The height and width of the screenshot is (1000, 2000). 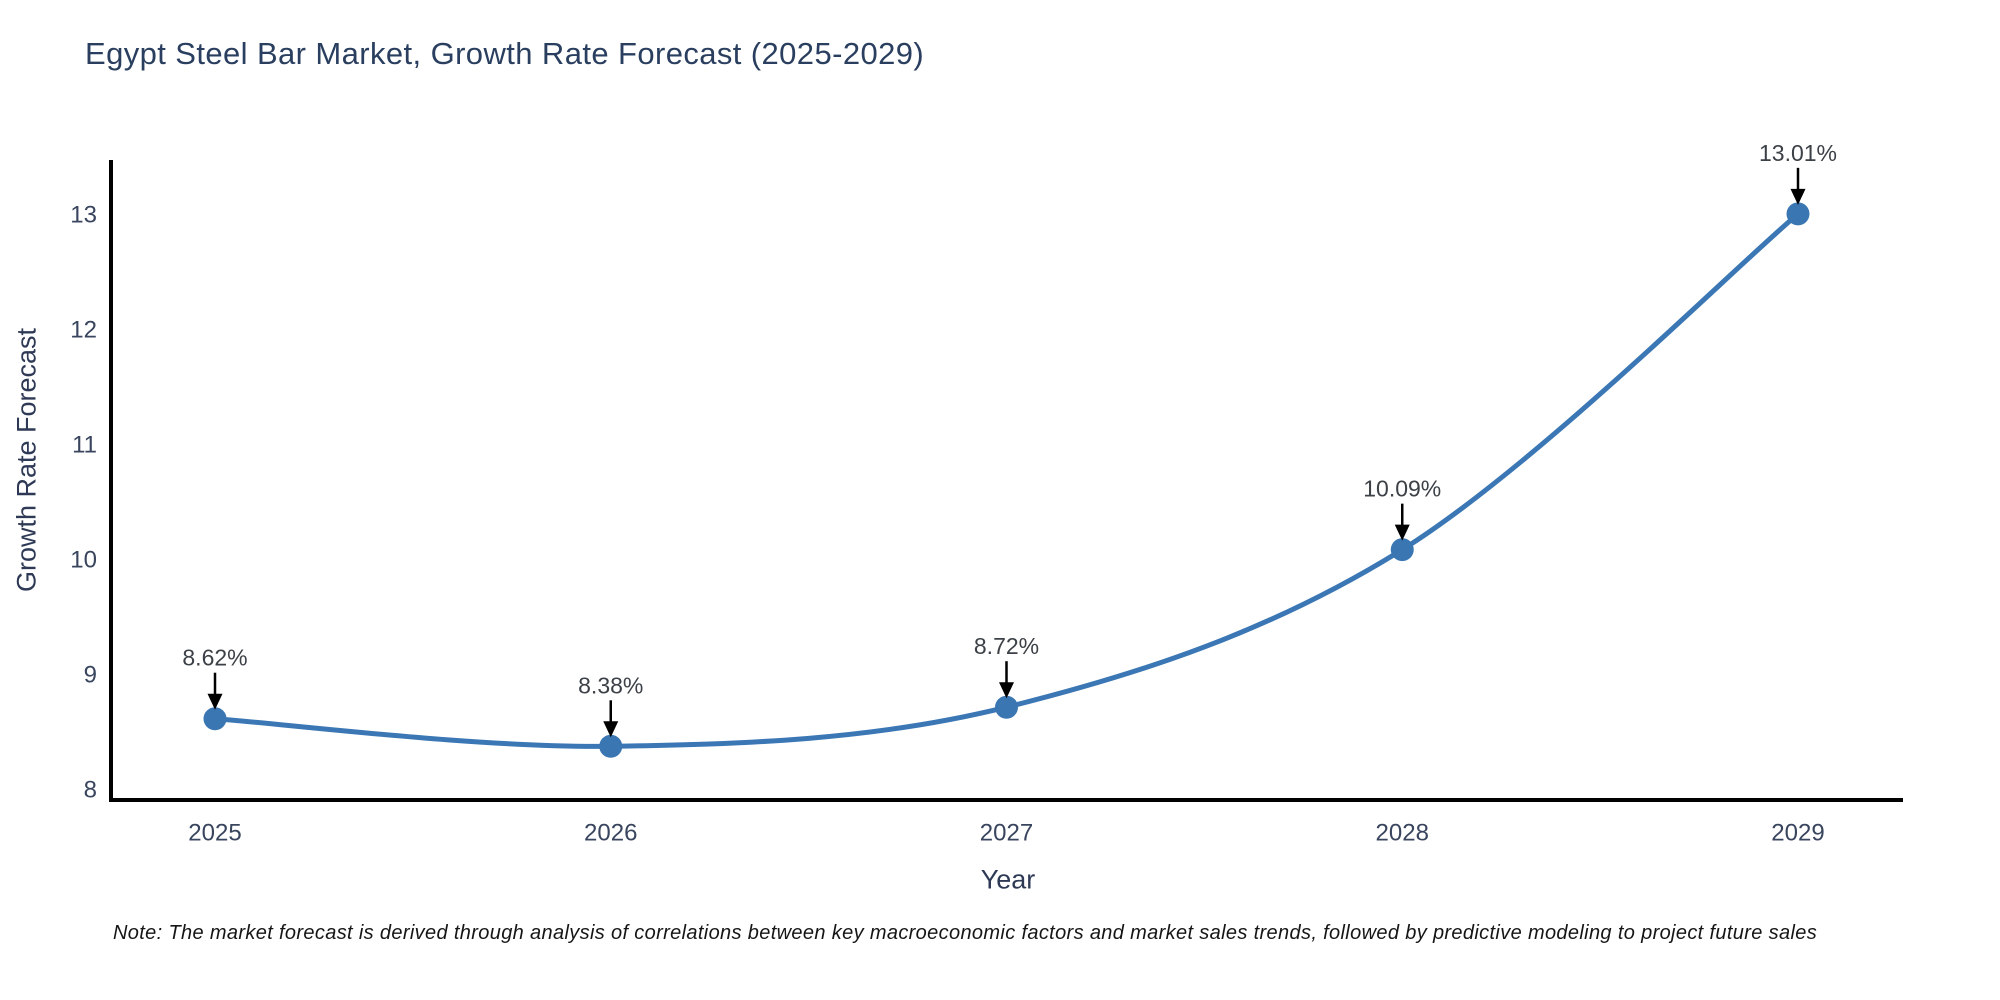 I want to click on y-tick-label: 12, so click(x=83, y=330).